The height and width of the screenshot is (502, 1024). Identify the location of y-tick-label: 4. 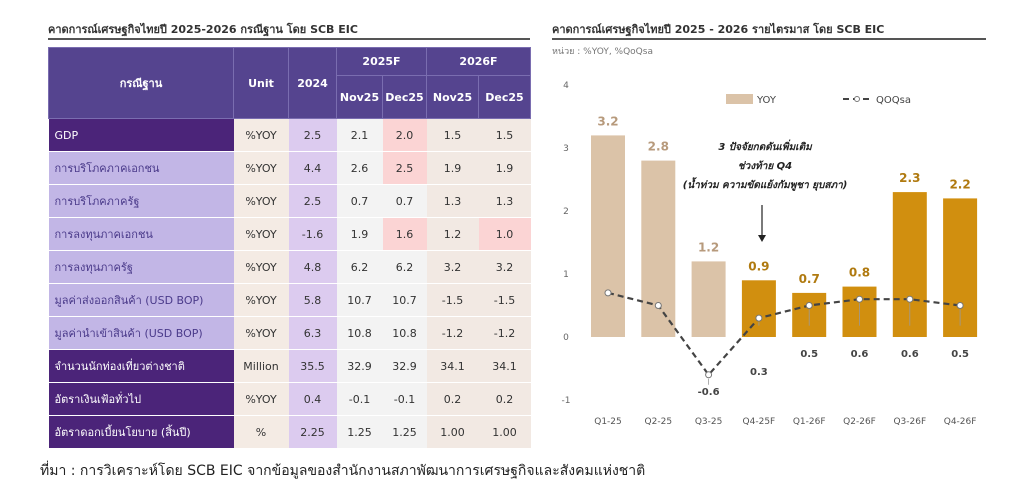
(566, 86).